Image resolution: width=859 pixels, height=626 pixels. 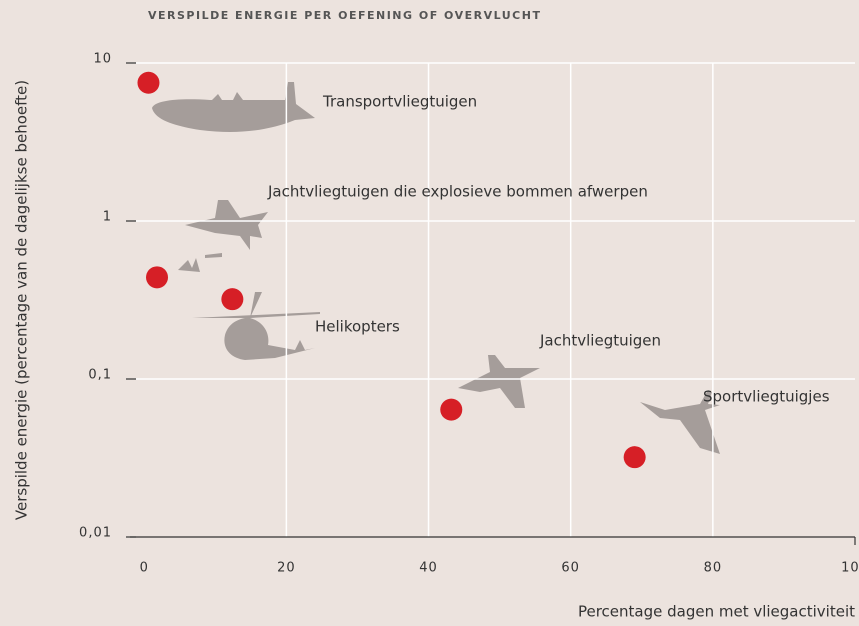 I want to click on fighter-jet, so click(x=499, y=381).